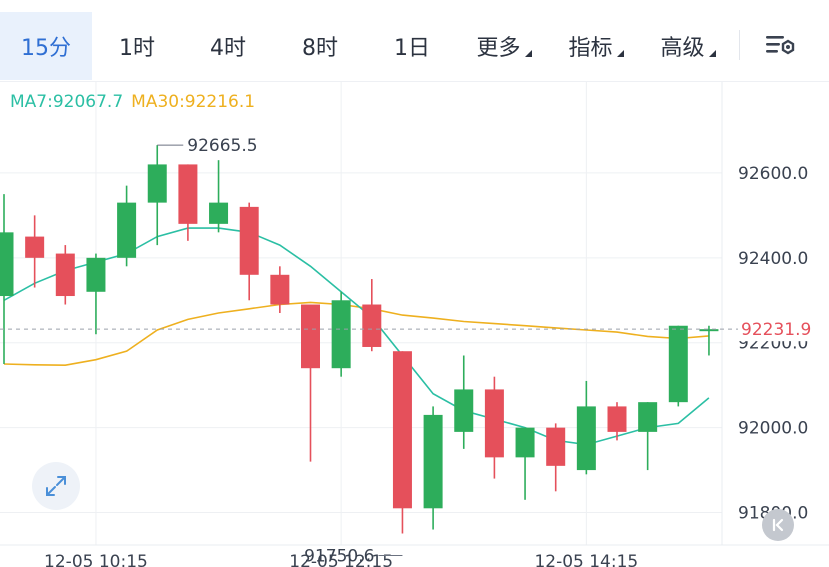  I want to click on tab-label: 高级, so click(682, 48).